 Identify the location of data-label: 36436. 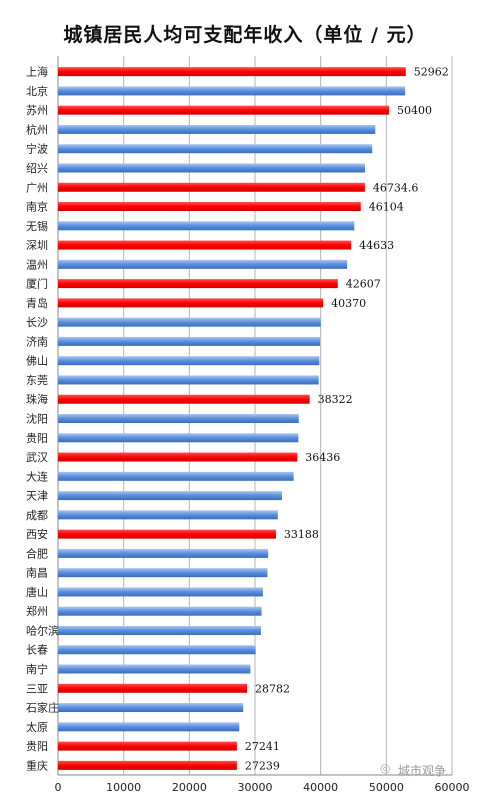
(322, 457).